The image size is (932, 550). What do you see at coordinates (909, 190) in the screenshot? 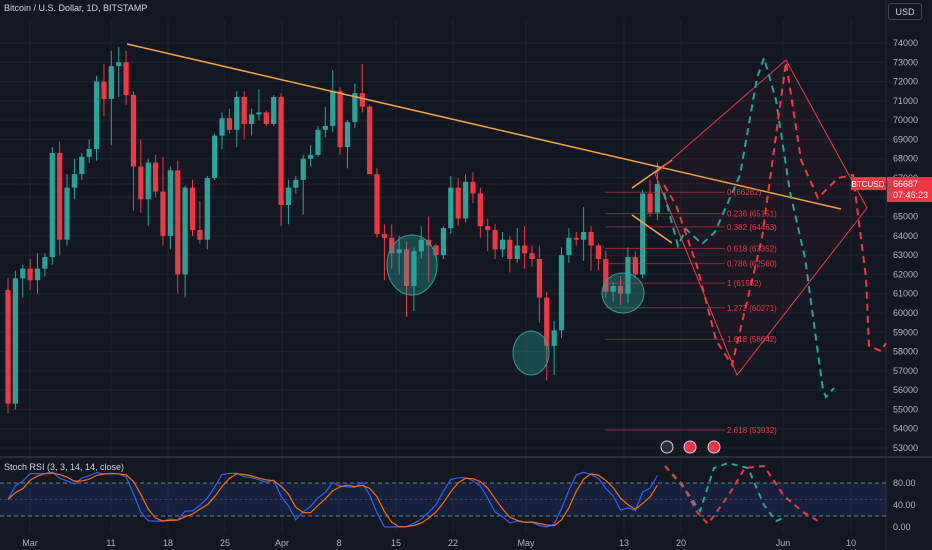
I see `last-price-badge` at bounding box center [909, 190].